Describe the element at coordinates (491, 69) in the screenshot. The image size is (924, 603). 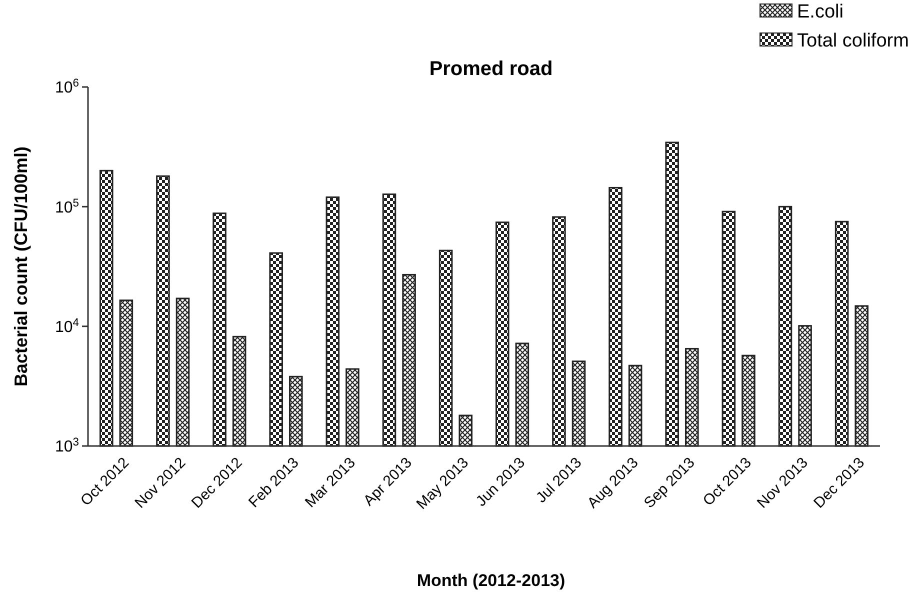
I see `chart-title: Promed road` at that location.